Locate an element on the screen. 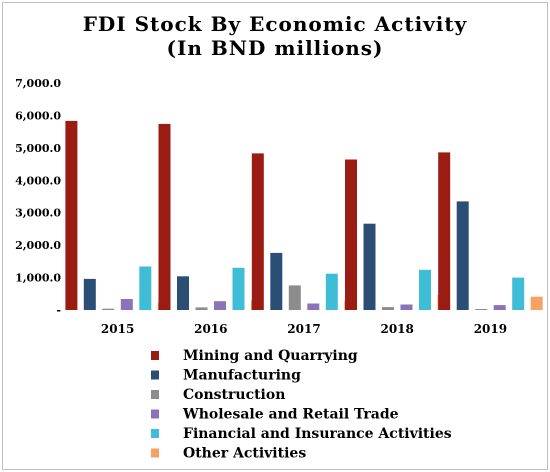 The image size is (550, 472). y-tick-label: 6,000.0 is located at coordinates (38, 115).